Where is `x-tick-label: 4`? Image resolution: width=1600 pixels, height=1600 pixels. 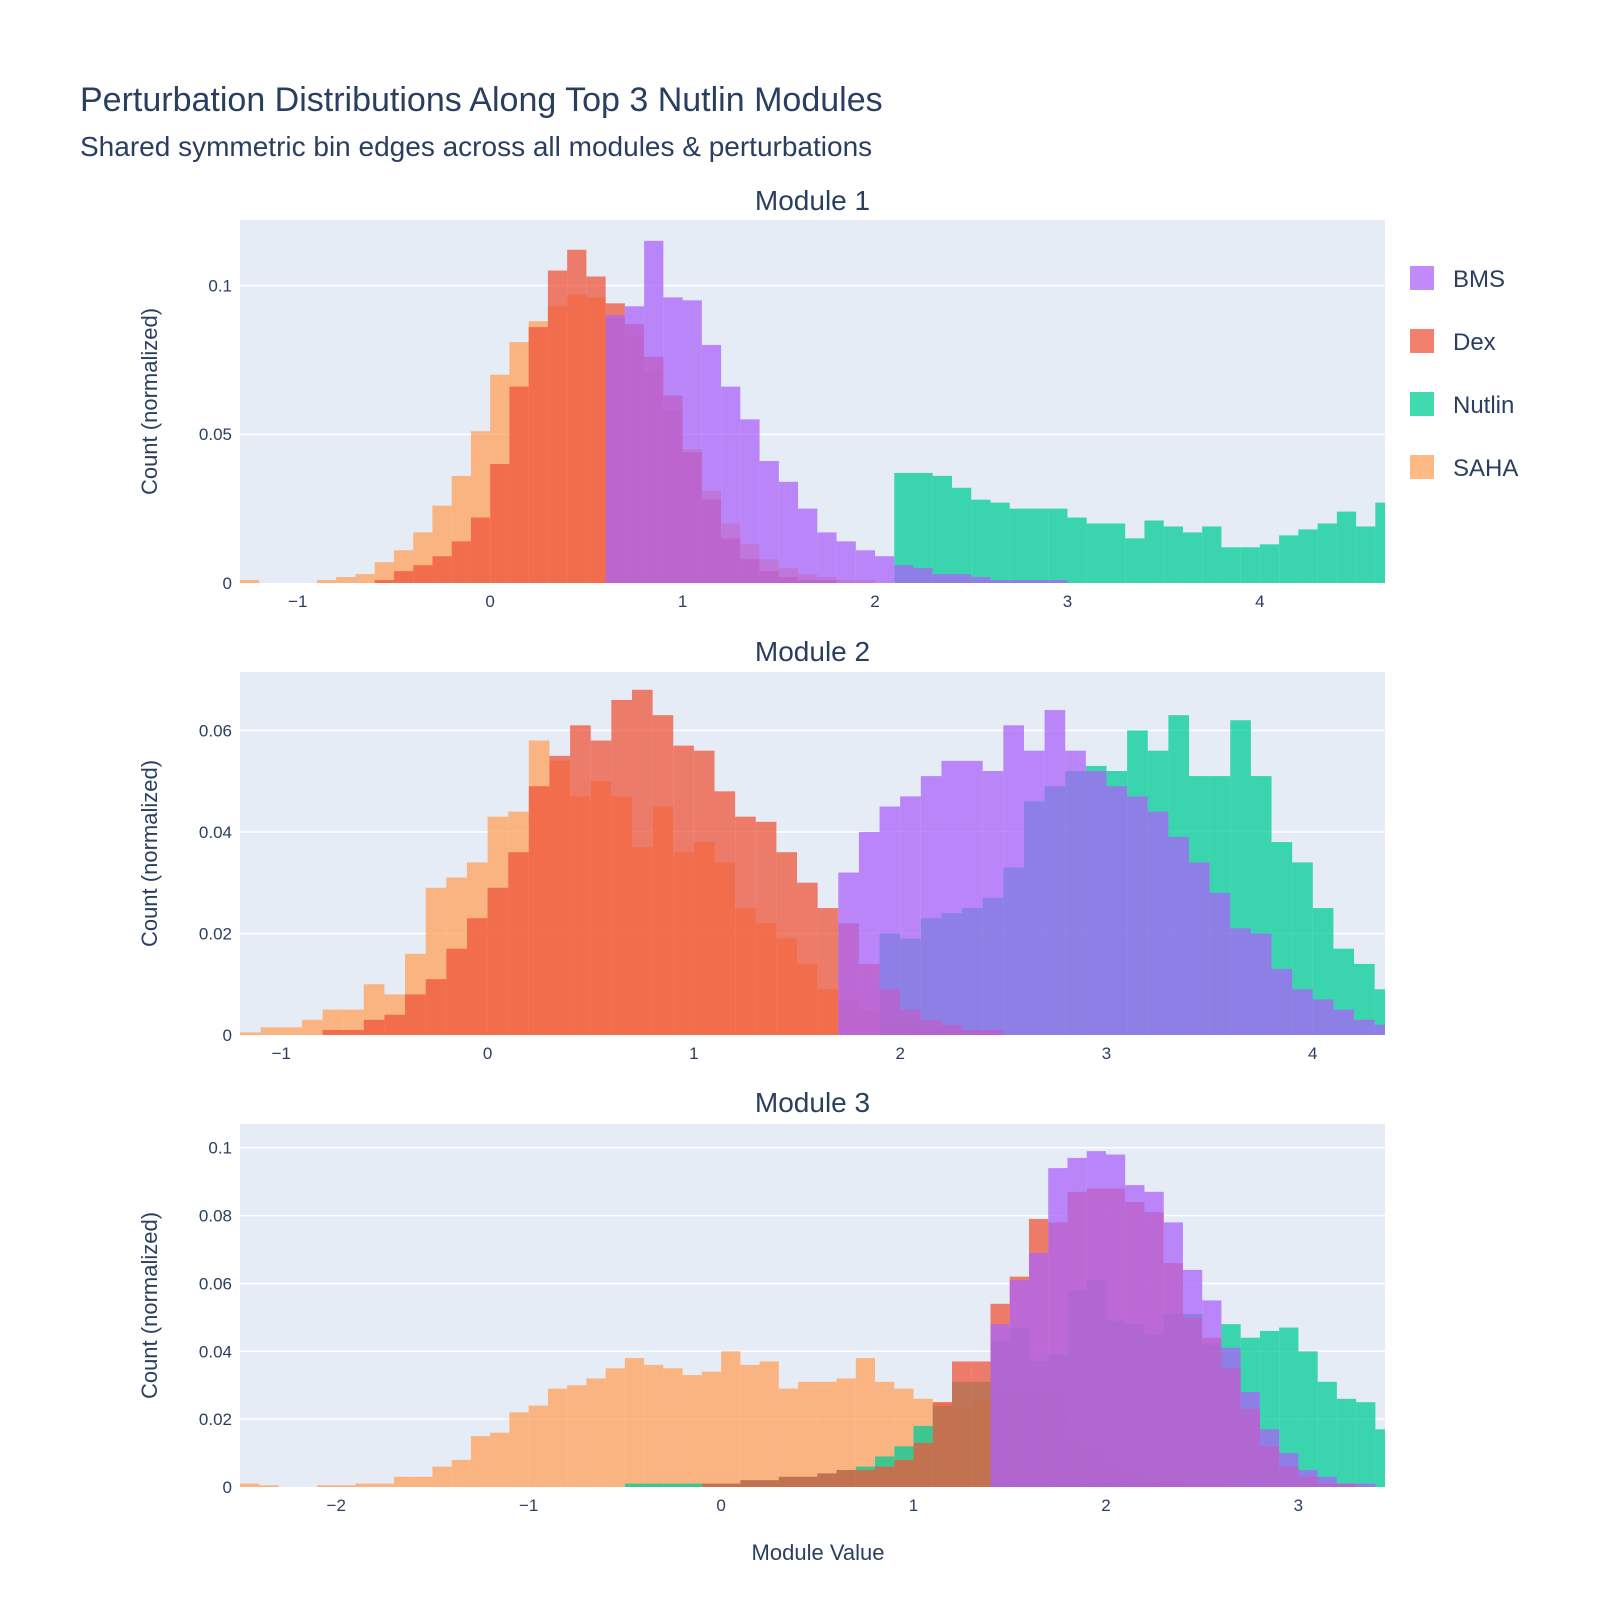
x-tick-label: 4 is located at coordinates (1259, 601).